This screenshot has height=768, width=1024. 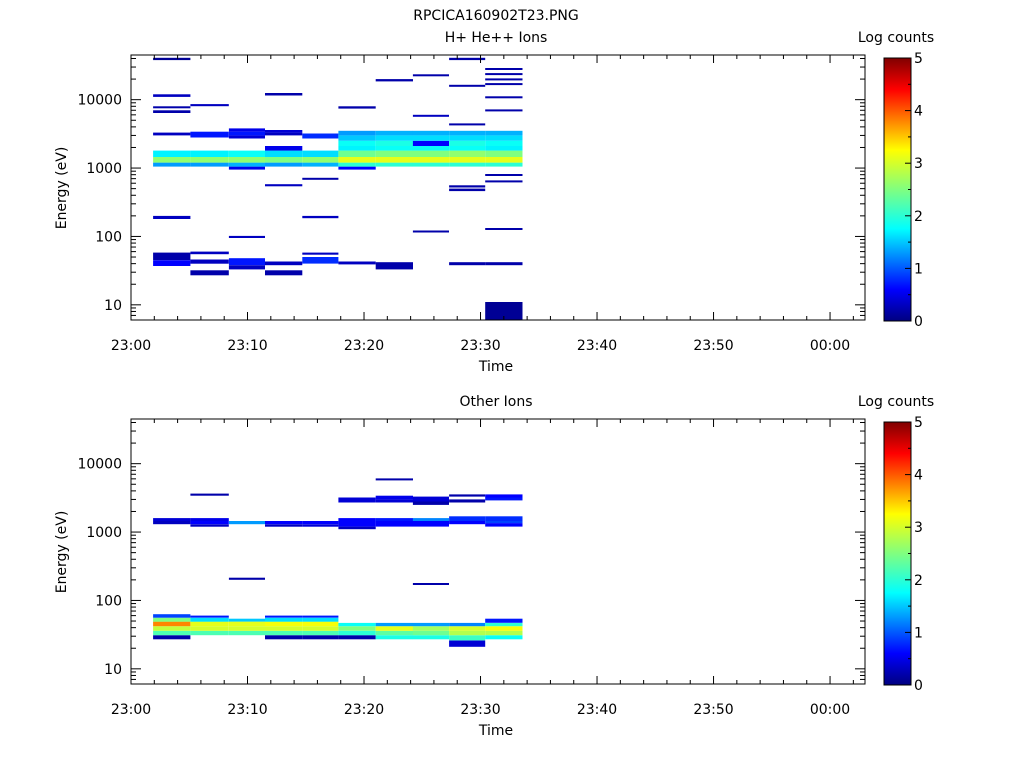 What do you see at coordinates (338, 562) in the screenshot?
I see `heatmap-cells` at bounding box center [338, 562].